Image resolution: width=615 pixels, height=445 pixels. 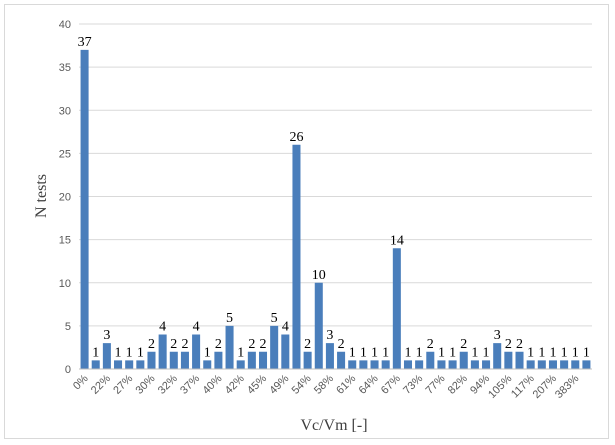 I want to click on y-tick-label: 40, so click(x=65, y=25).